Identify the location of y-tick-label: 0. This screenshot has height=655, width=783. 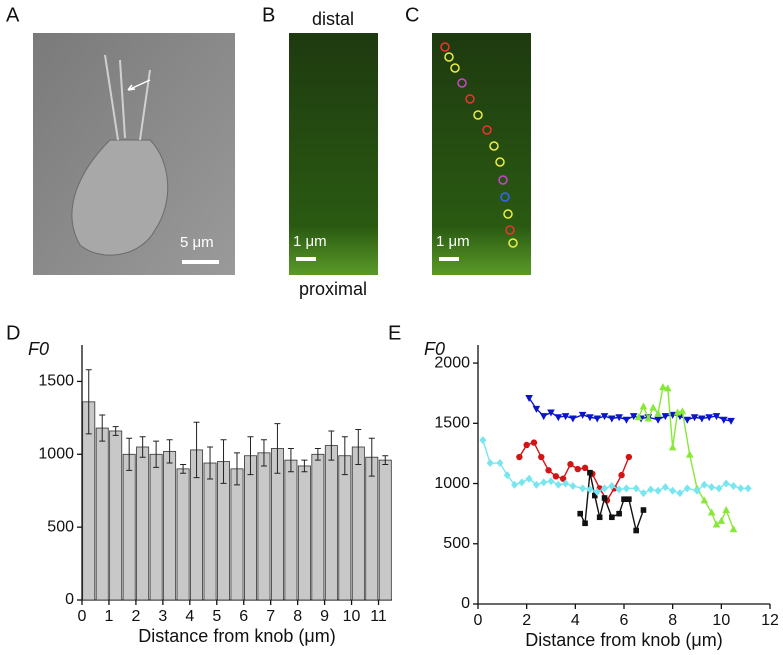
(465, 603).